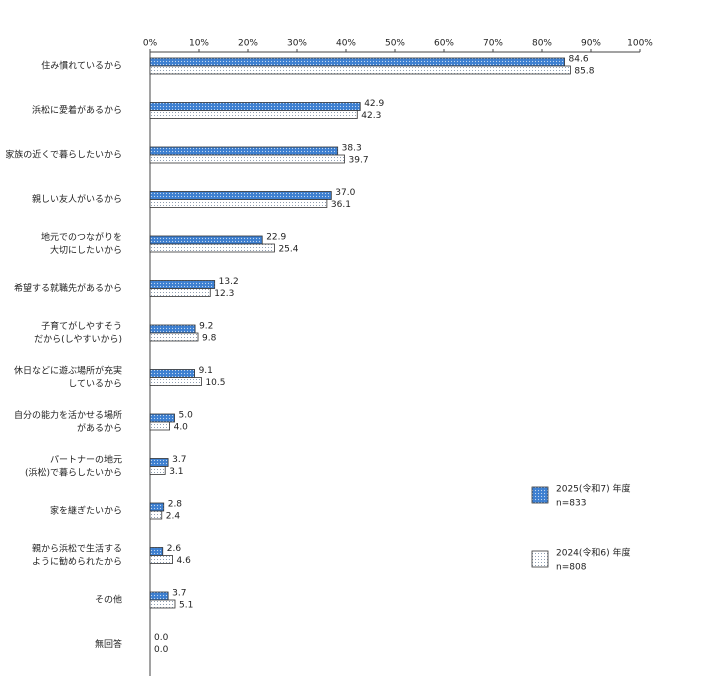 The height and width of the screenshot is (686, 710). What do you see at coordinates (81, 237) in the screenshot?
I see `category-label: 地元でのつながりを` at bounding box center [81, 237].